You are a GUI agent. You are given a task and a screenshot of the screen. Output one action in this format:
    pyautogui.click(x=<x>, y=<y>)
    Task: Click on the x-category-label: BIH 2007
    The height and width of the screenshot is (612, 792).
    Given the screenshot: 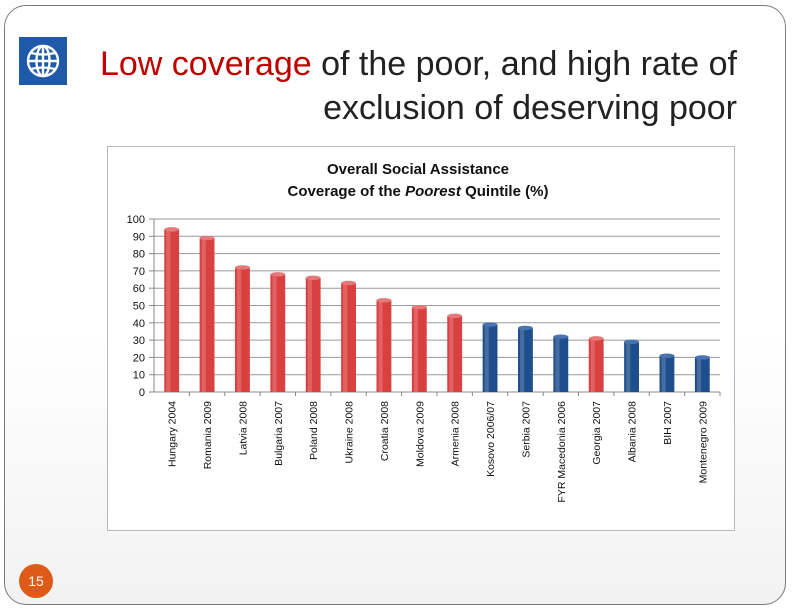 What is the action you would take?
    pyautogui.click(x=668, y=423)
    